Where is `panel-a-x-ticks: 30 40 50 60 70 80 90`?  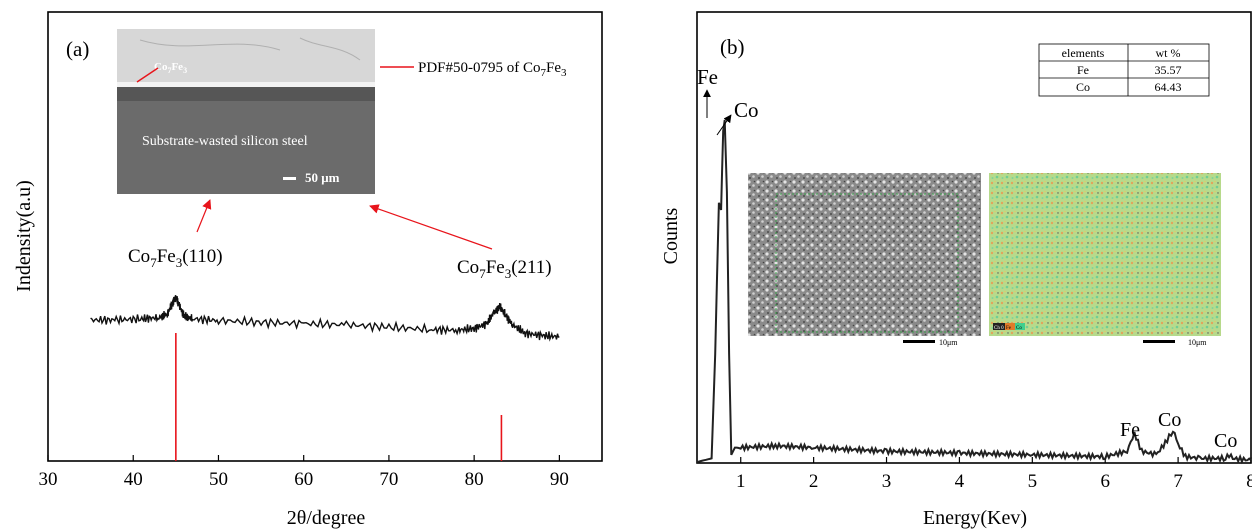
panel-a-x-ticks: 30 40 50 60 70 80 90 is located at coordinates (304, 472).